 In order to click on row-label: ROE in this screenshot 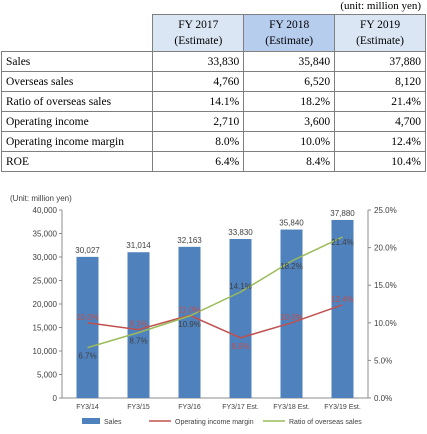, I will do `click(77, 161)`.